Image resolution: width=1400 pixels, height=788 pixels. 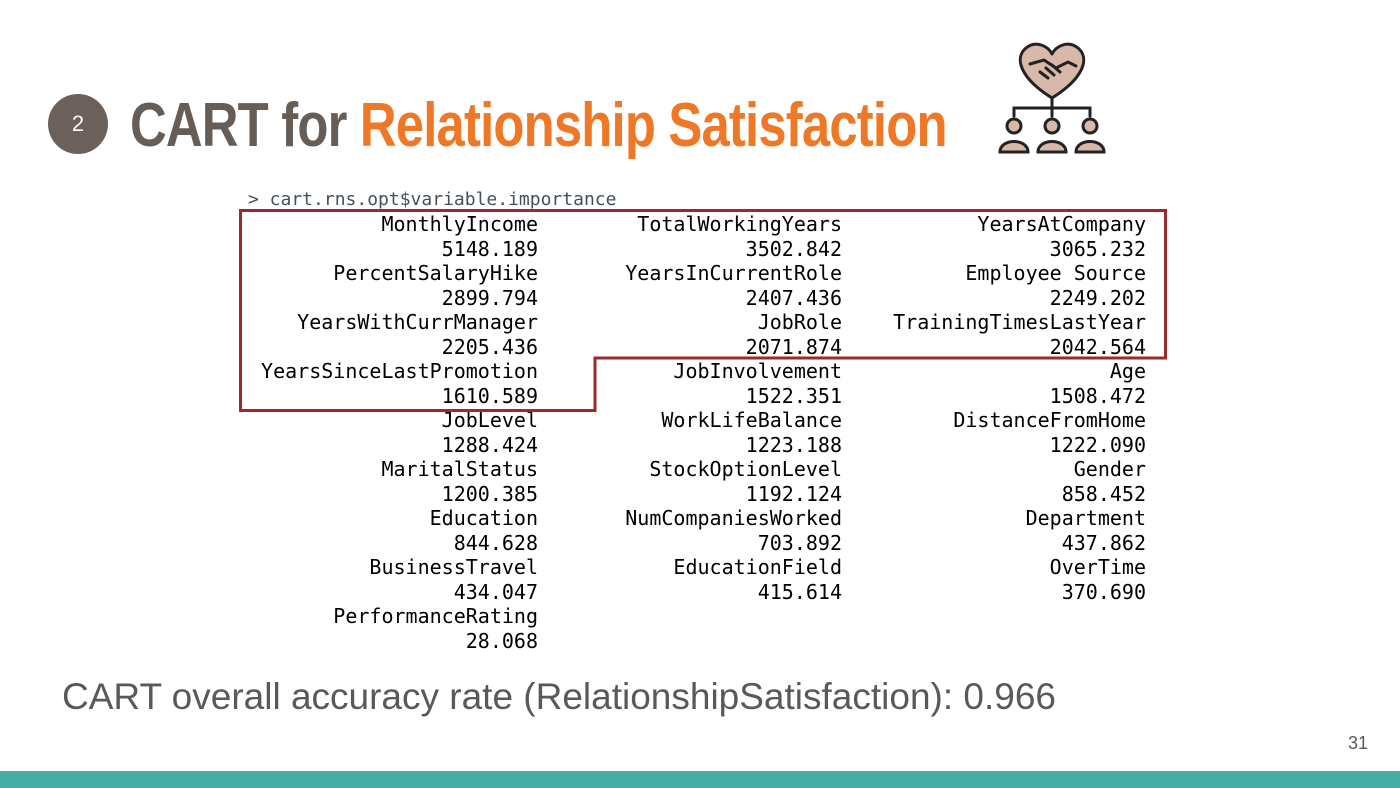 I want to click on variable-importance-value: 1288.424, so click(x=489, y=444).